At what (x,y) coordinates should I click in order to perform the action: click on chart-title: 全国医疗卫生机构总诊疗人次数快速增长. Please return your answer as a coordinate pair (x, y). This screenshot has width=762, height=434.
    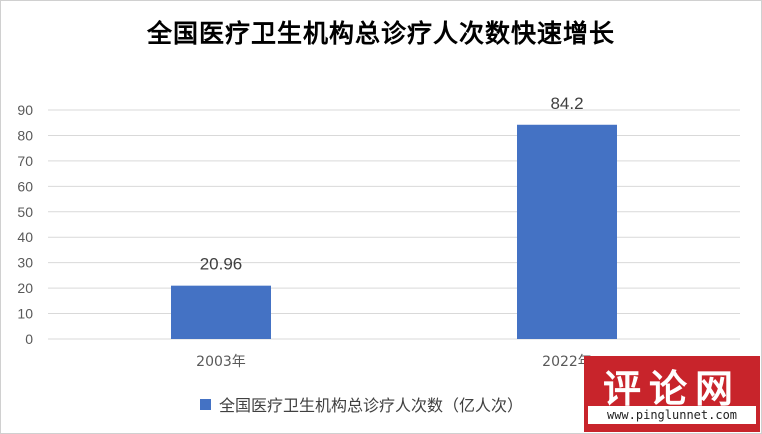
    Looking at the image, I should click on (380, 33).